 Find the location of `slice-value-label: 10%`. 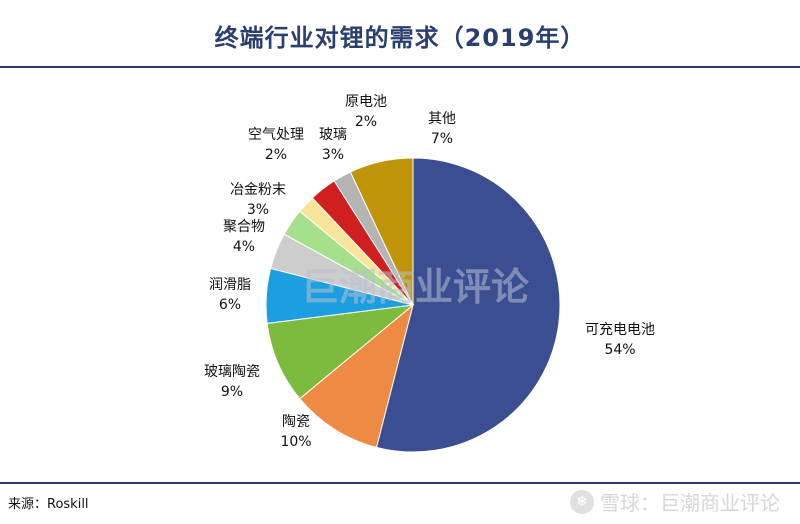

slice-value-label: 10% is located at coordinates (295, 442).